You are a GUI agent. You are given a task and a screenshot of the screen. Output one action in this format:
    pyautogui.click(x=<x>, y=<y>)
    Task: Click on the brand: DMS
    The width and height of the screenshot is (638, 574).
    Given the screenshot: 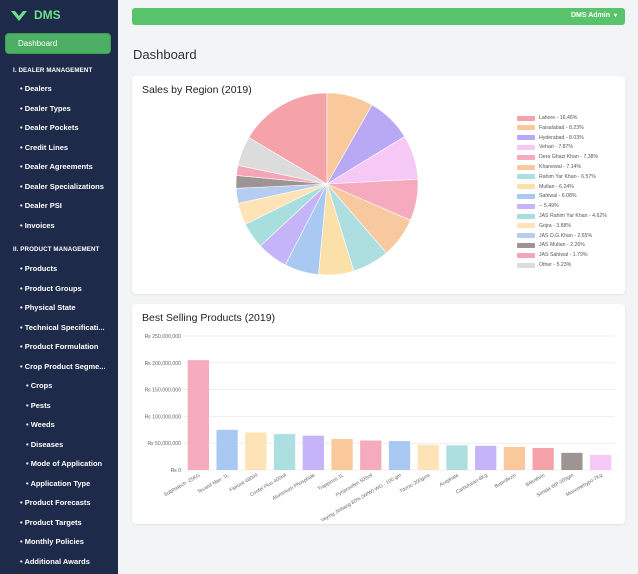 What is the action you would take?
    pyautogui.click(x=35, y=15)
    